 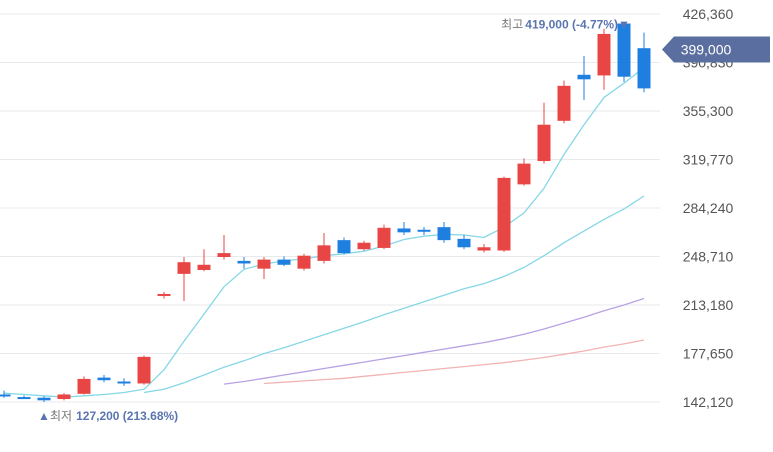 What do you see at coordinates (708, 208) in the screenshot?
I see `y-tick-label: 284,240` at bounding box center [708, 208].